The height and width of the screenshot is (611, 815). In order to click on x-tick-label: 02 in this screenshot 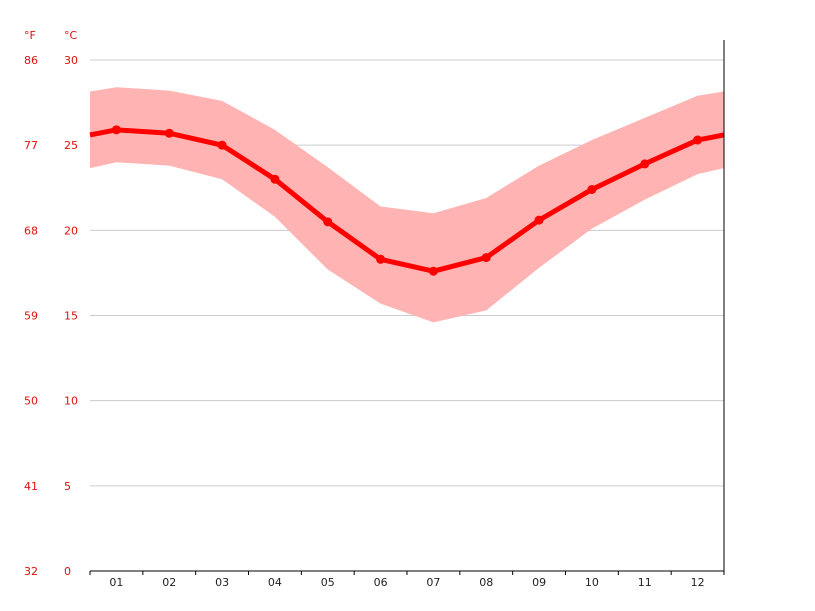, I will do `click(169, 582)`.